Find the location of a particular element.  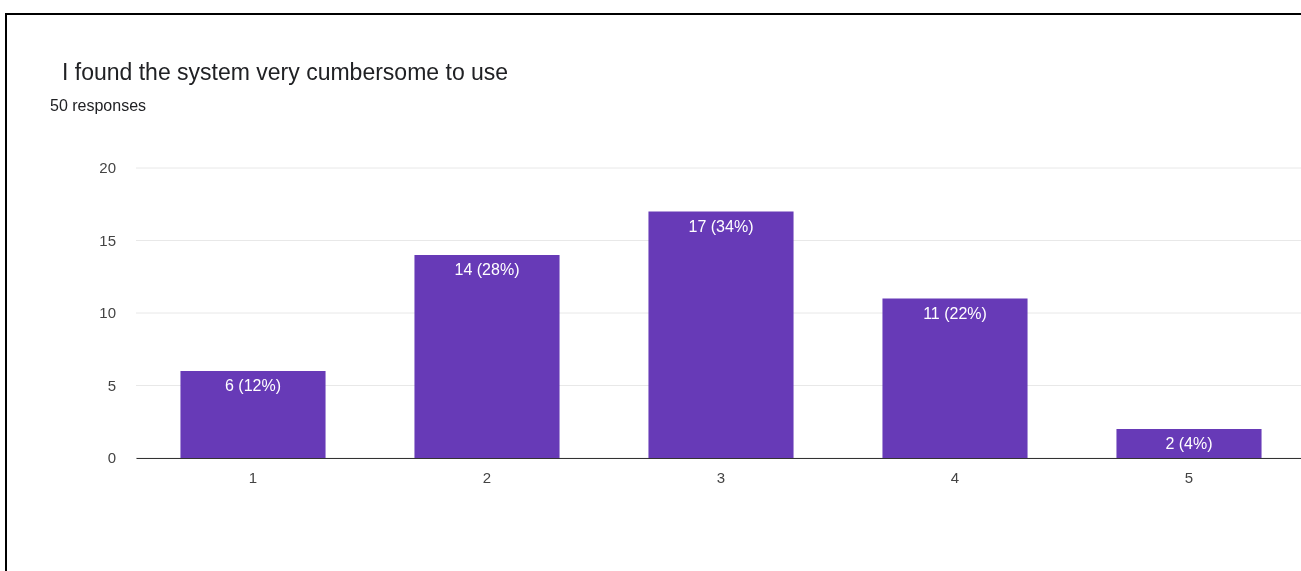

y-tick-label: 10 is located at coordinates (107, 313).